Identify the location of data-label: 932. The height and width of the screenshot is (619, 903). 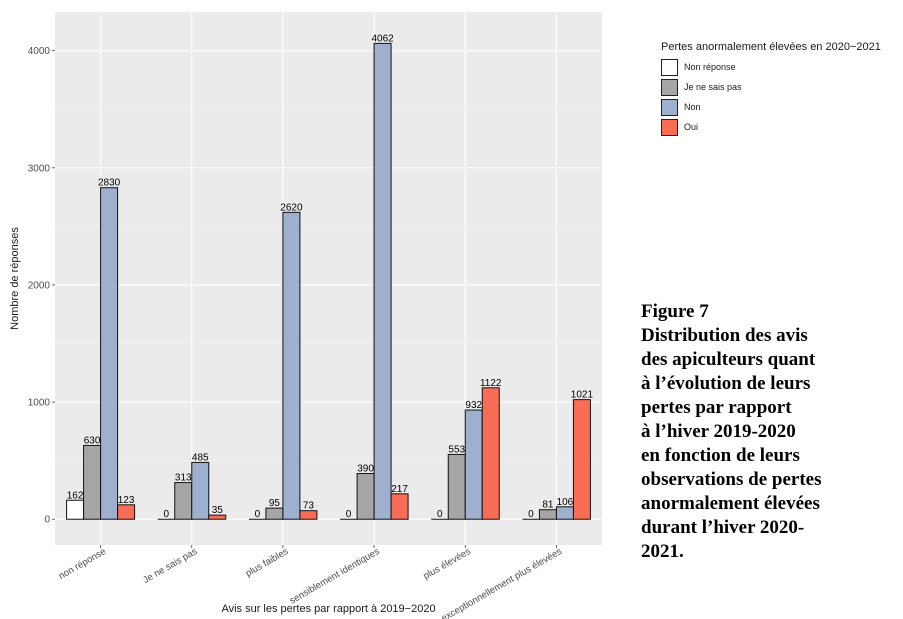
(473, 405).